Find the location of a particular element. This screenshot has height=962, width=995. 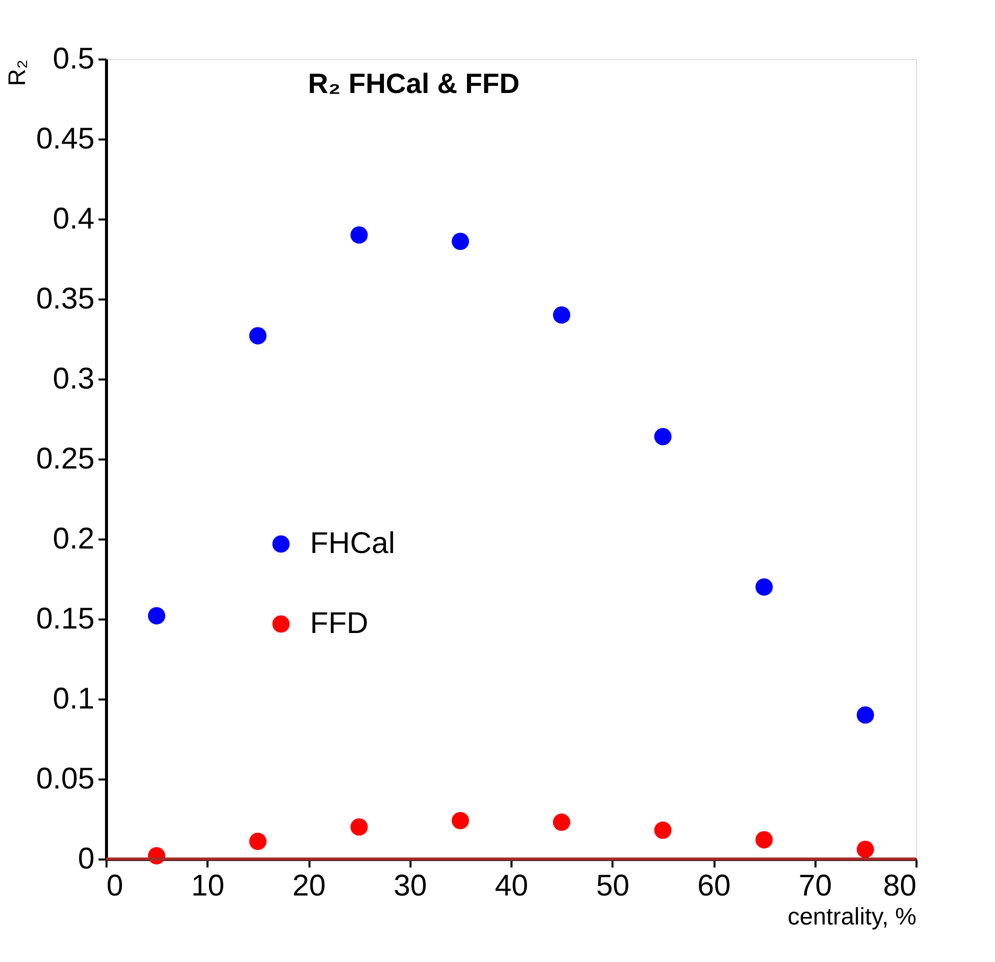

y-tick-label: 0.4 is located at coordinates (73, 219).